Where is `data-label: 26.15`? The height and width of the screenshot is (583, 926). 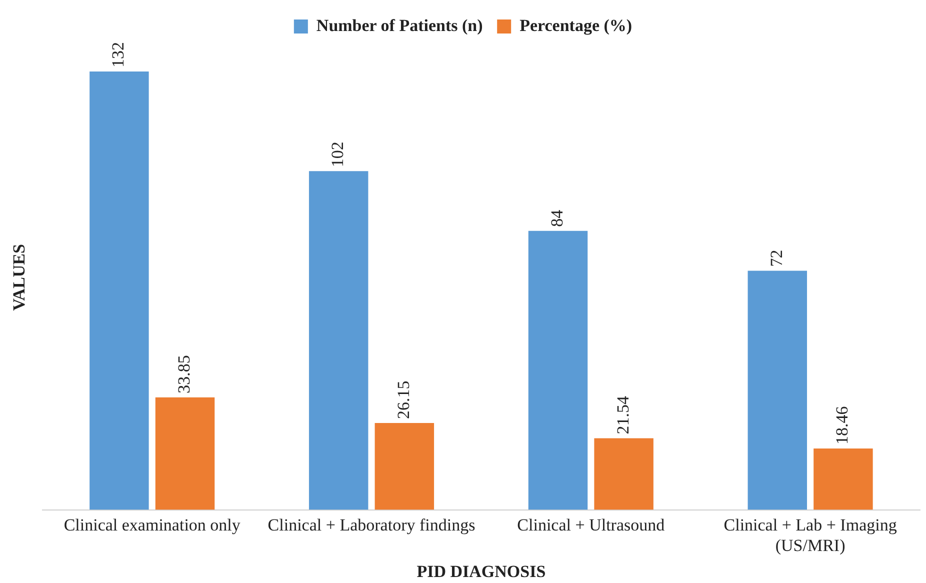 data-label: 26.15 is located at coordinates (403, 399).